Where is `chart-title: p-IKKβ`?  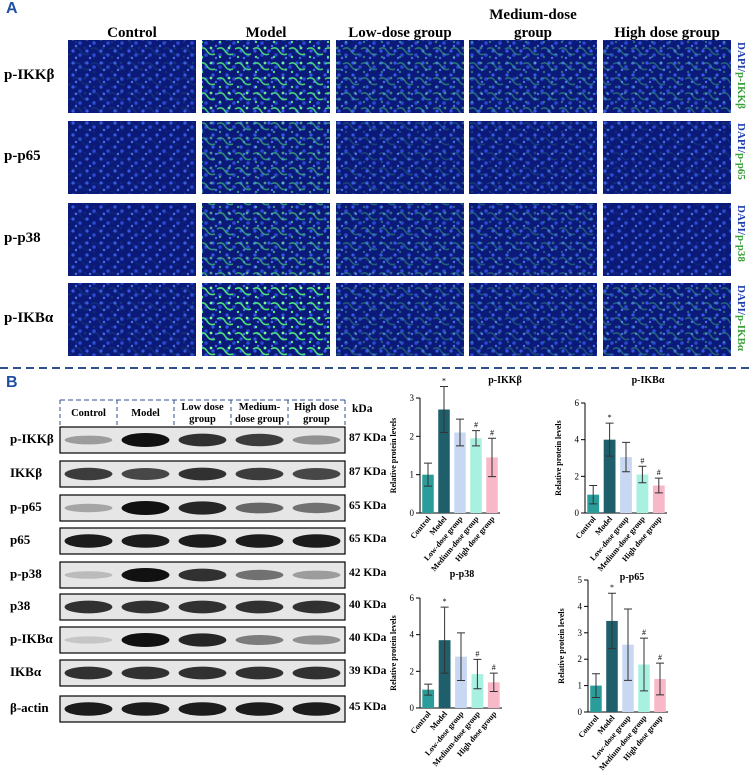
chart-title: p-IKKβ is located at coordinates (505, 380).